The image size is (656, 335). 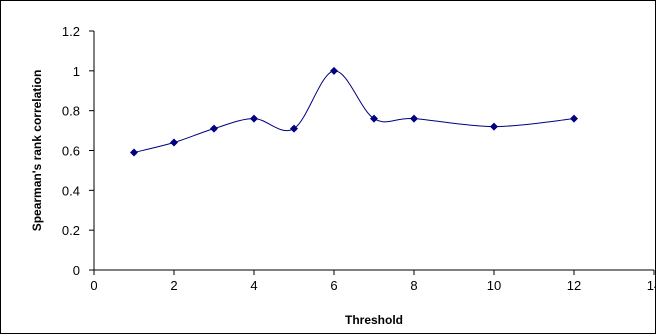 What do you see at coordinates (574, 285) in the screenshot?
I see `x-tick-label: 12` at bounding box center [574, 285].